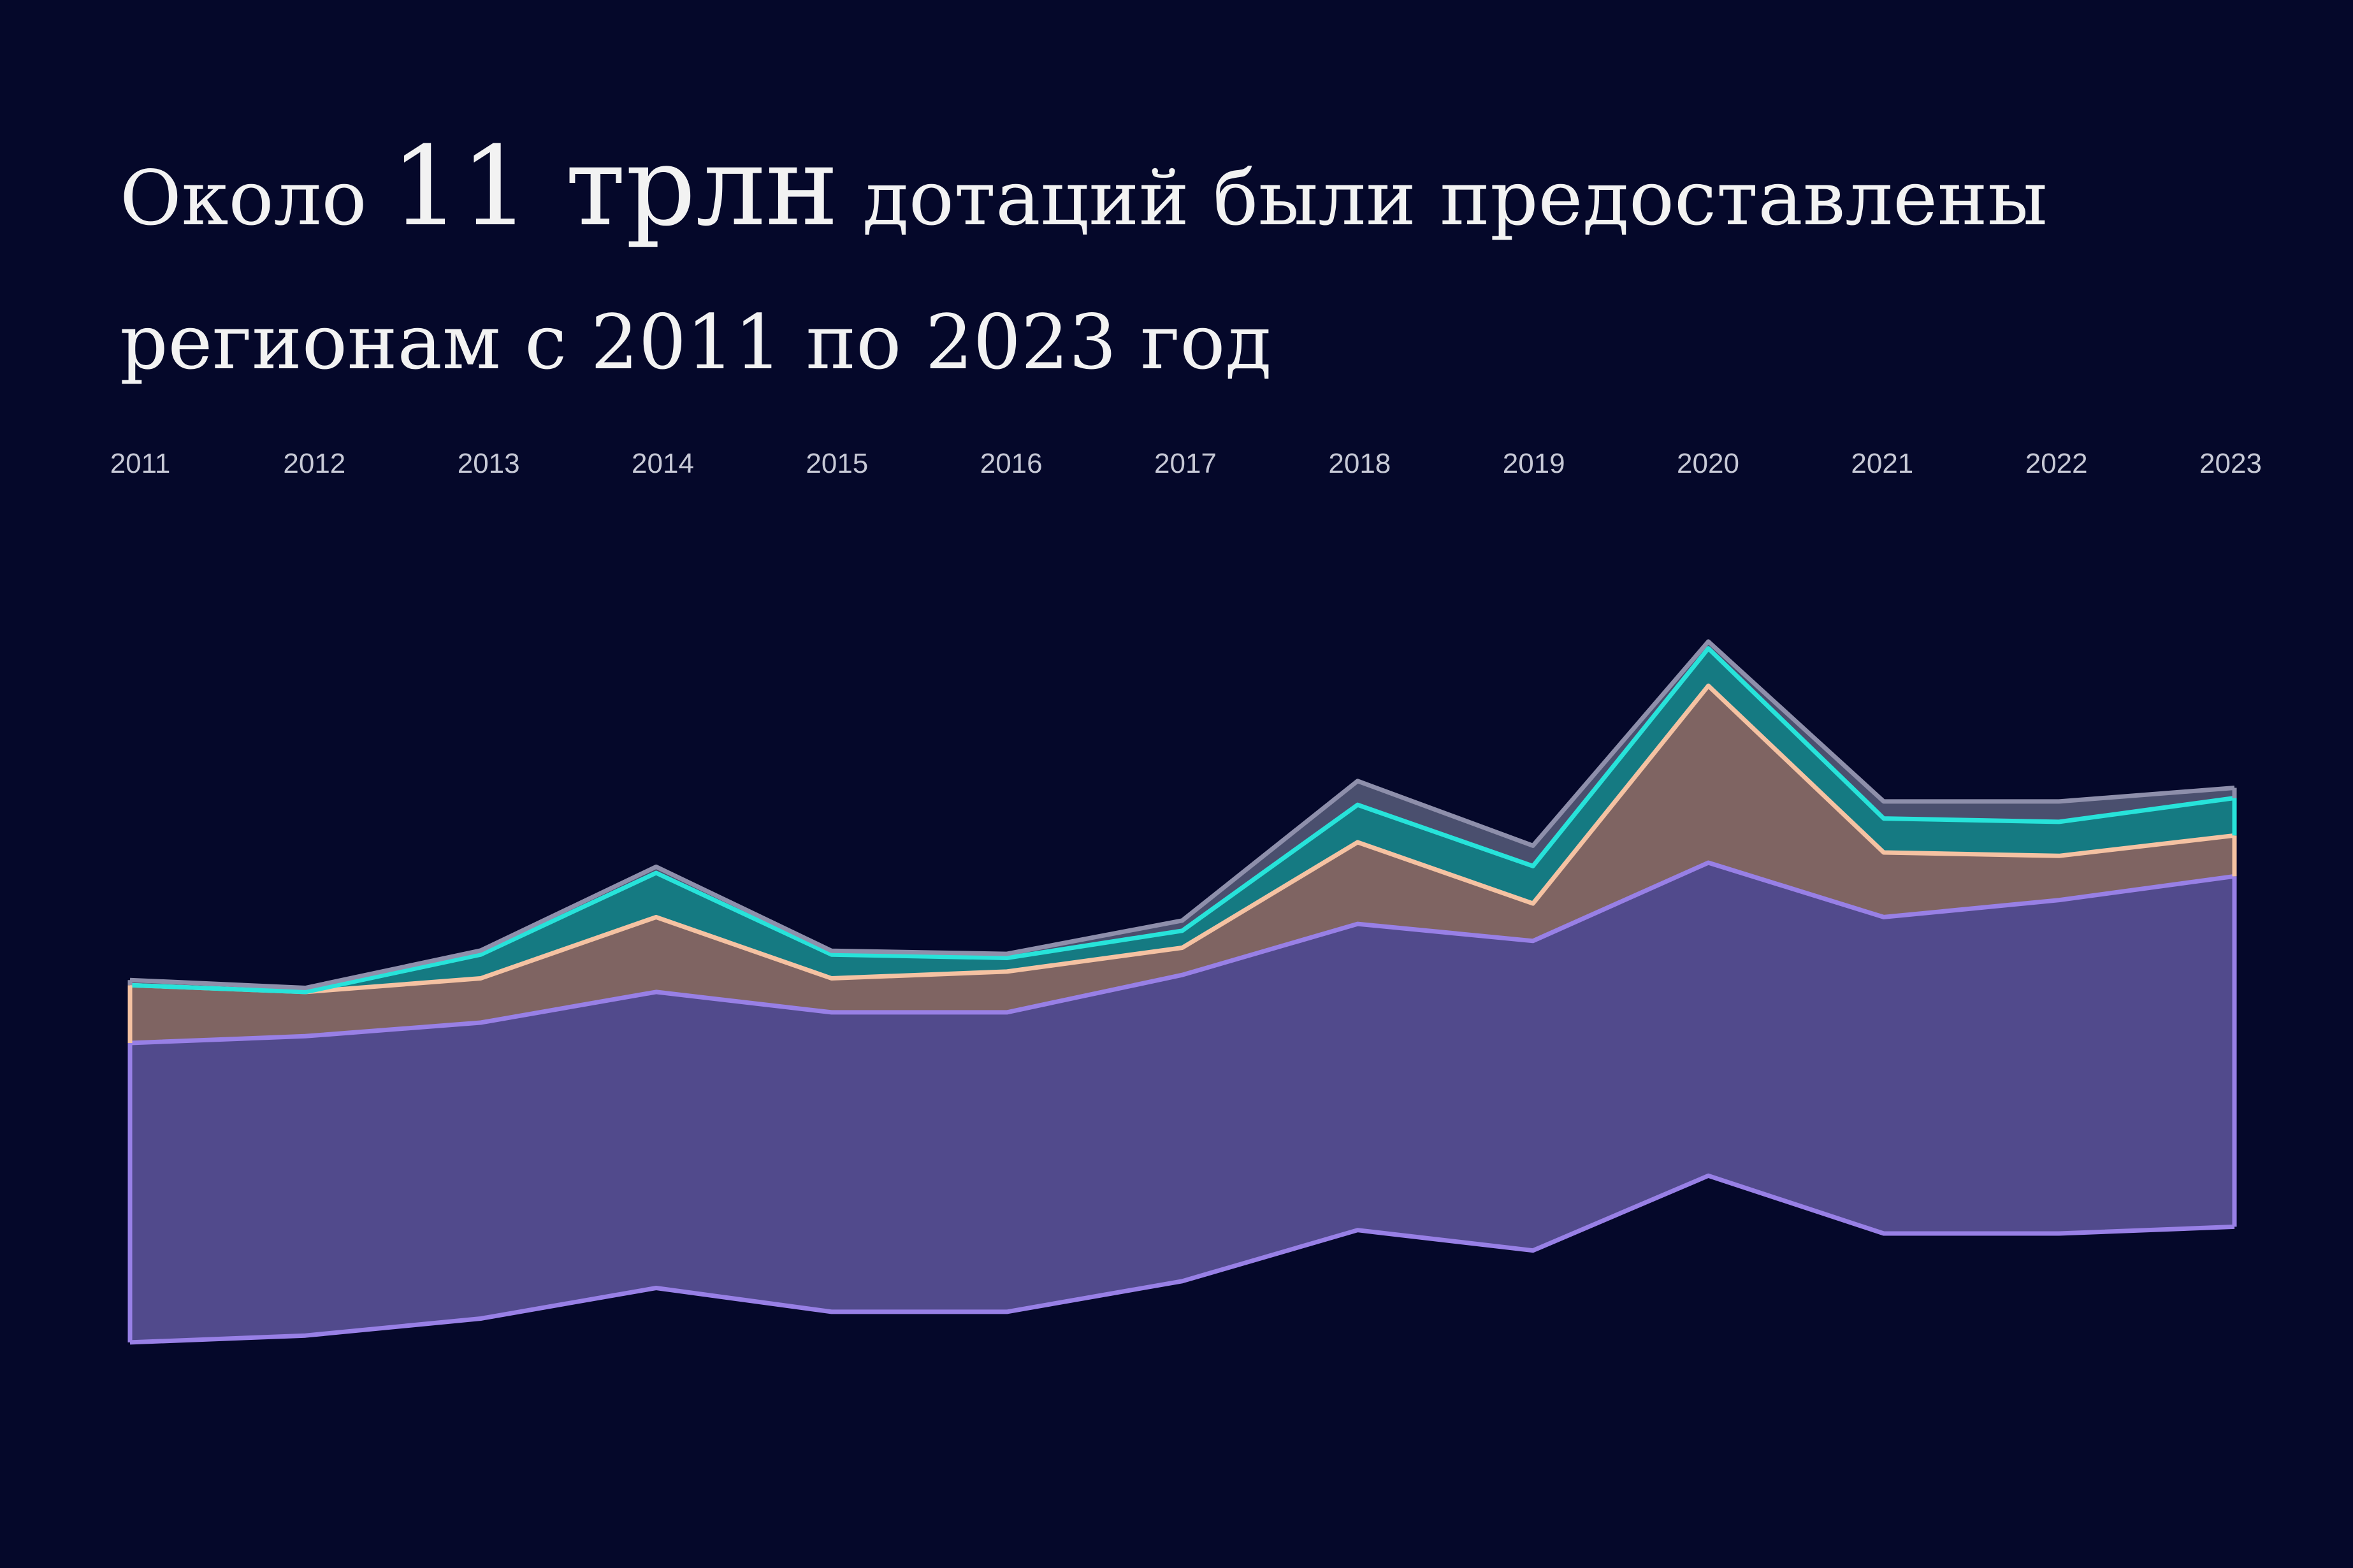 This screenshot has width=2353, height=1568. I want to click on x-tick-label-2014: 2014, so click(663, 463).